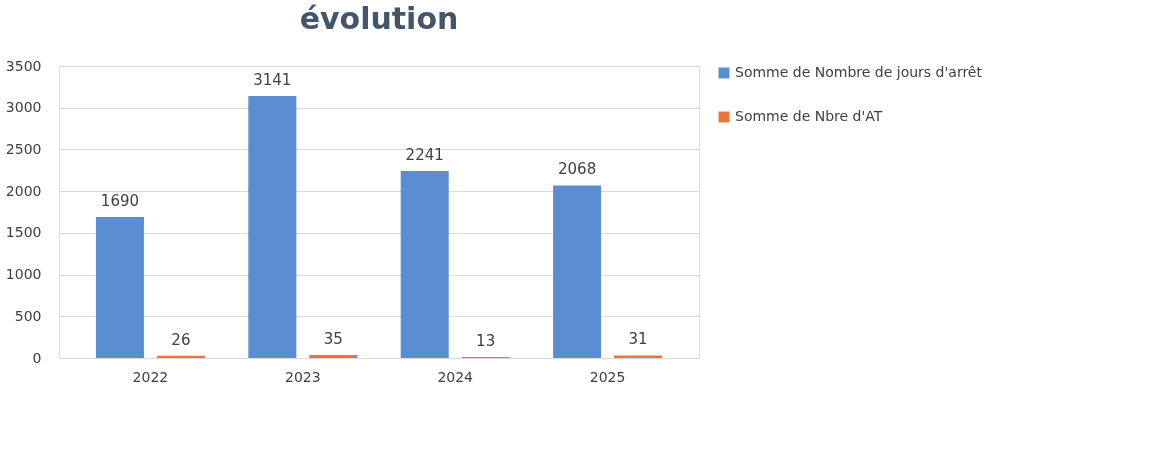 The width and height of the screenshot is (1164, 463). What do you see at coordinates (23, 190) in the screenshot?
I see `y-tick-label: 2000` at bounding box center [23, 190].